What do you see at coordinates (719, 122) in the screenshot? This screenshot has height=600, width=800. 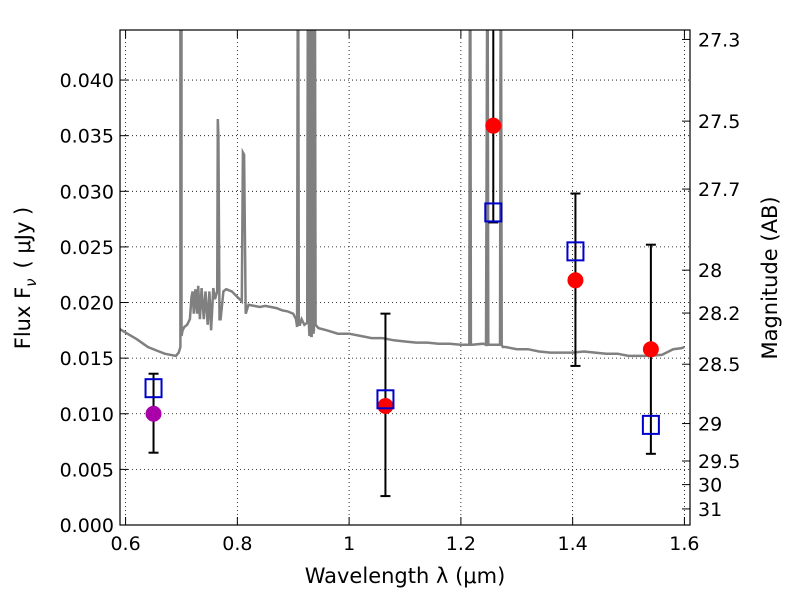 I see `y2-tick-label: 27.5` at bounding box center [719, 122].